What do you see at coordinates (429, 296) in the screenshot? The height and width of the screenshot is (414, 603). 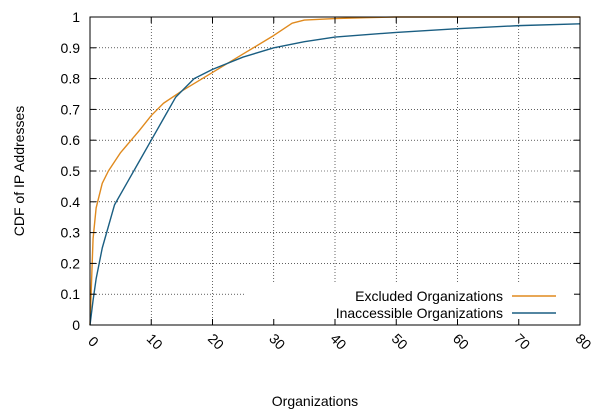 I see `legend-label-1: Excluded Organizations` at bounding box center [429, 296].